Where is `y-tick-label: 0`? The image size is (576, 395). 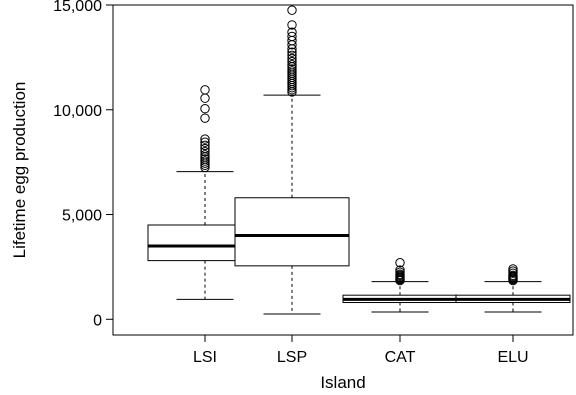
y-tick-label: 0 is located at coordinates (97, 320).